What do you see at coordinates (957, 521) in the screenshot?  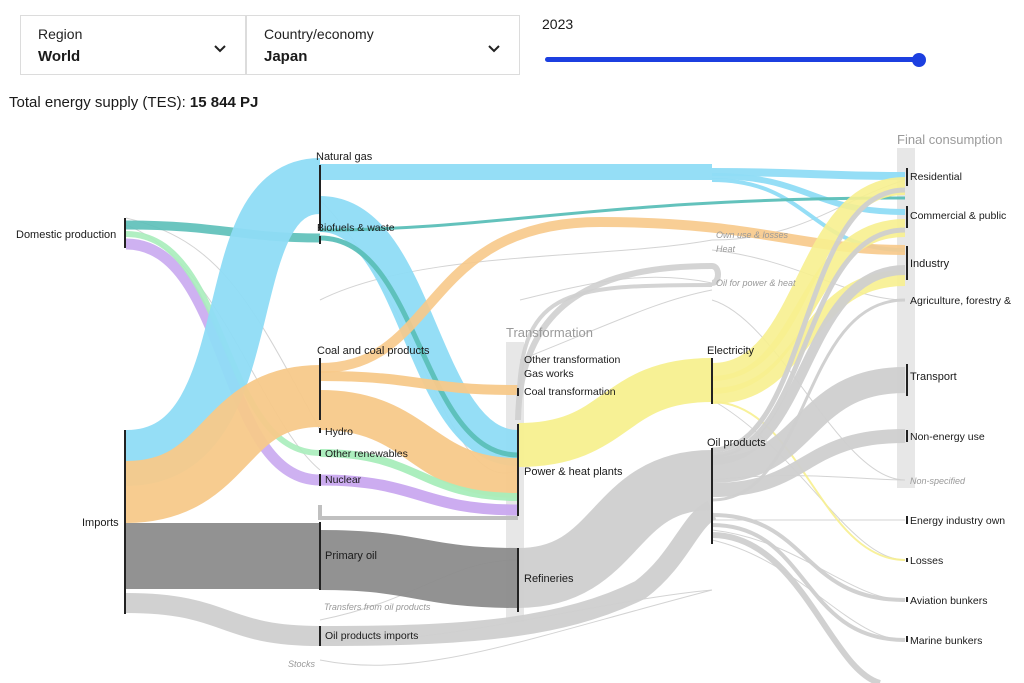 I see `label-energy-industry-own: Energy industry own` at bounding box center [957, 521].